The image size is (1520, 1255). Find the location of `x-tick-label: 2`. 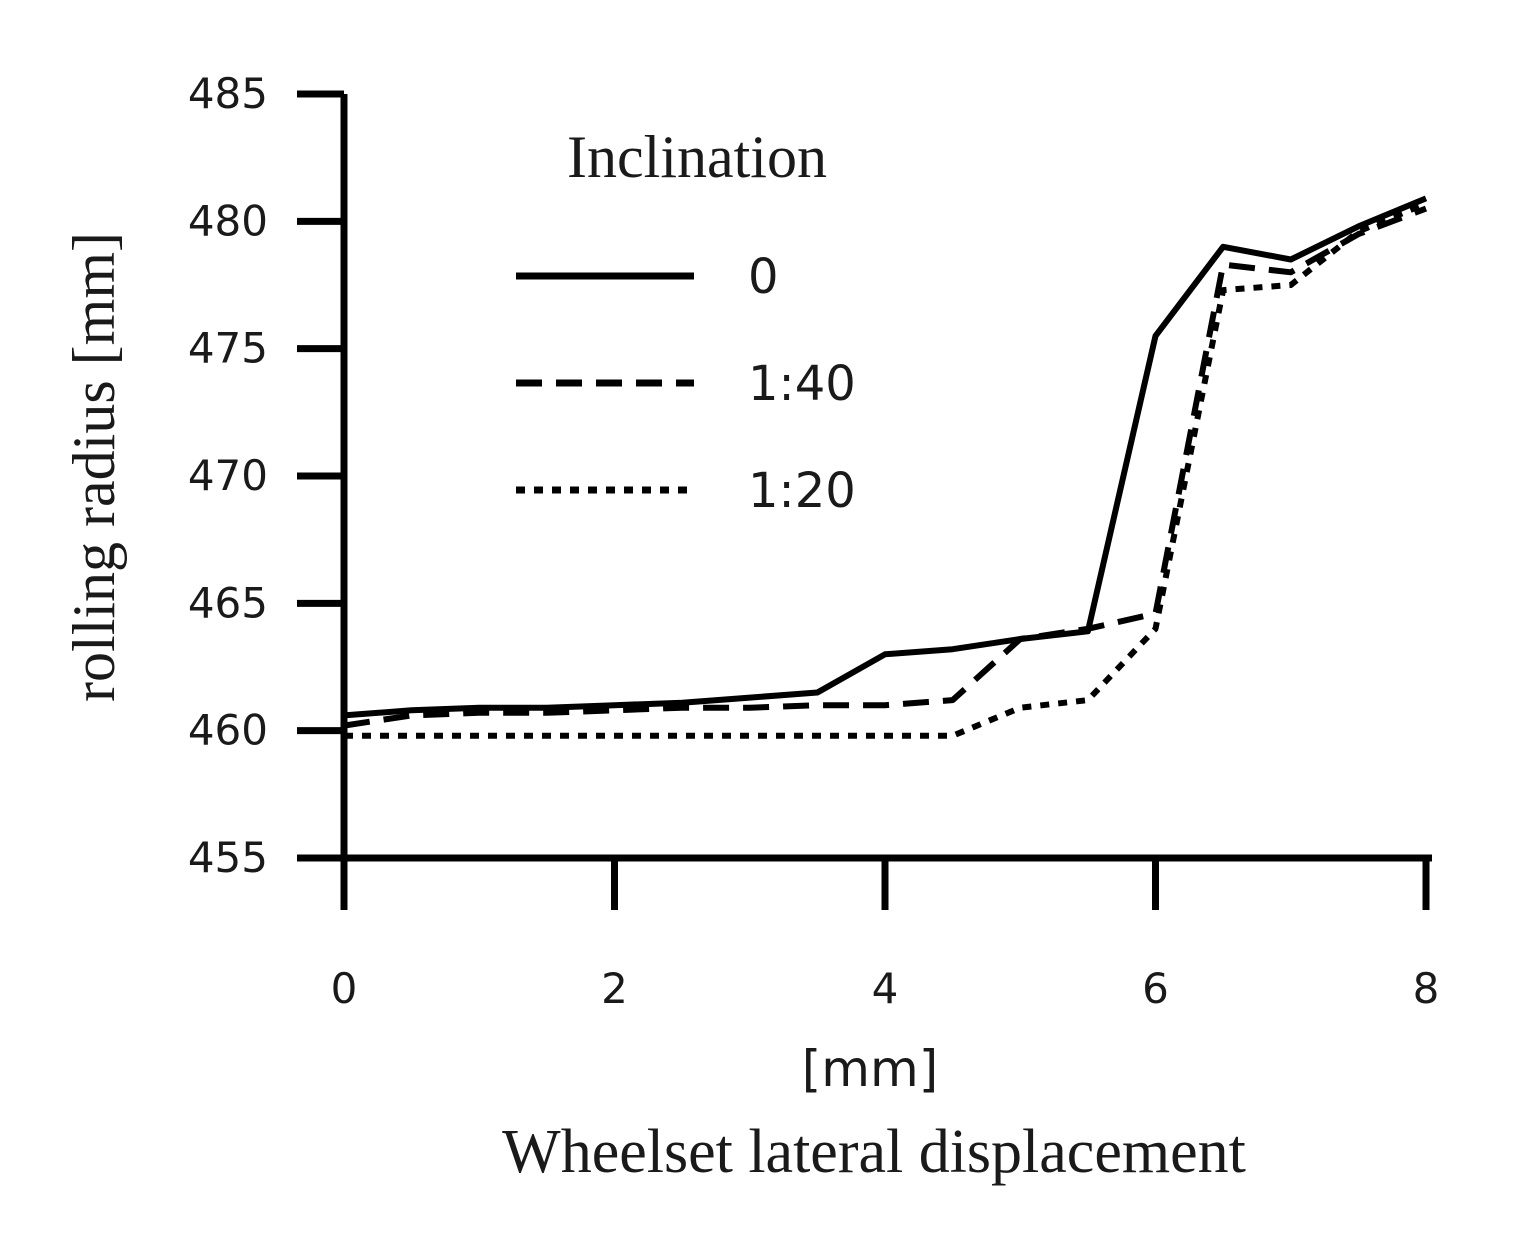

x-tick-label: 2 is located at coordinates (614, 988).